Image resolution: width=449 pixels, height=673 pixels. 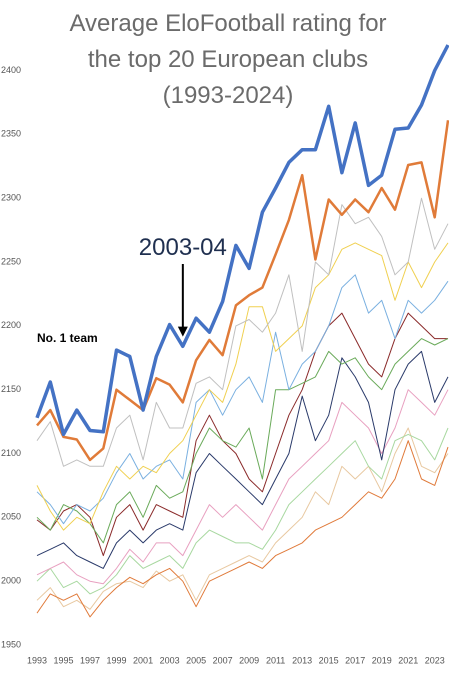 What do you see at coordinates (90, 660) in the screenshot?
I see `x-tick-label: 1997` at bounding box center [90, 660].